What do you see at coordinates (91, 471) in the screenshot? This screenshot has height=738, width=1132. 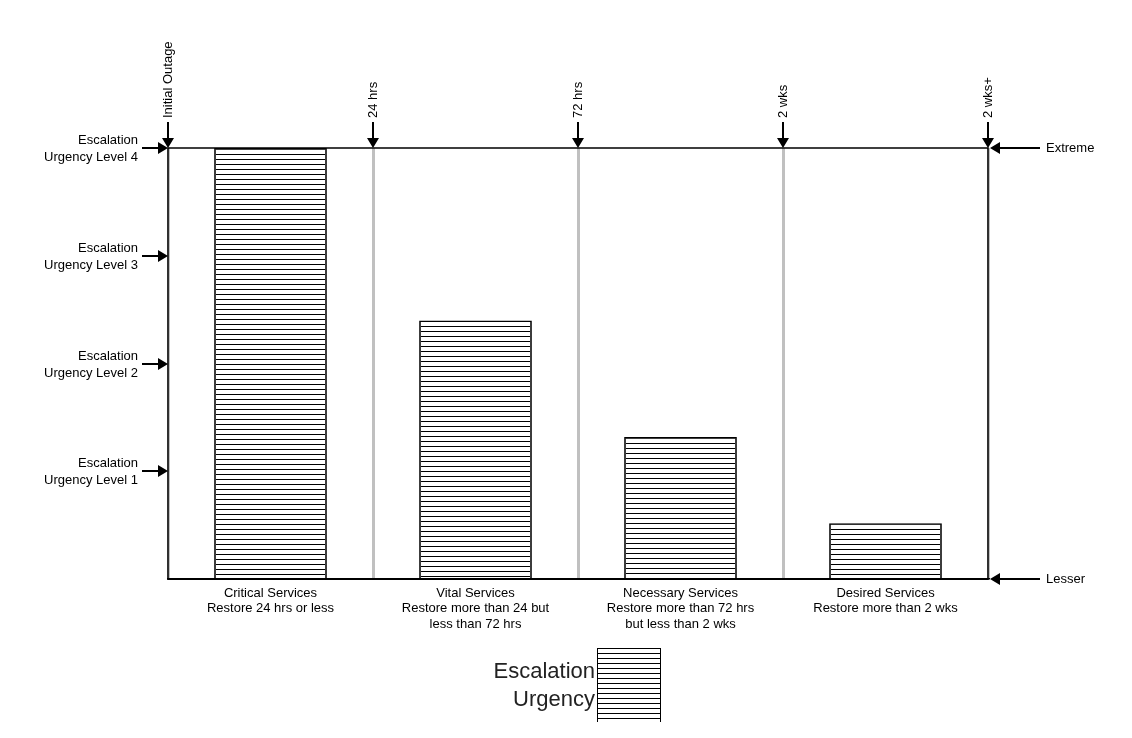 I see `text: Escalation Urgency Level 1` at bounding box center [91, 471].